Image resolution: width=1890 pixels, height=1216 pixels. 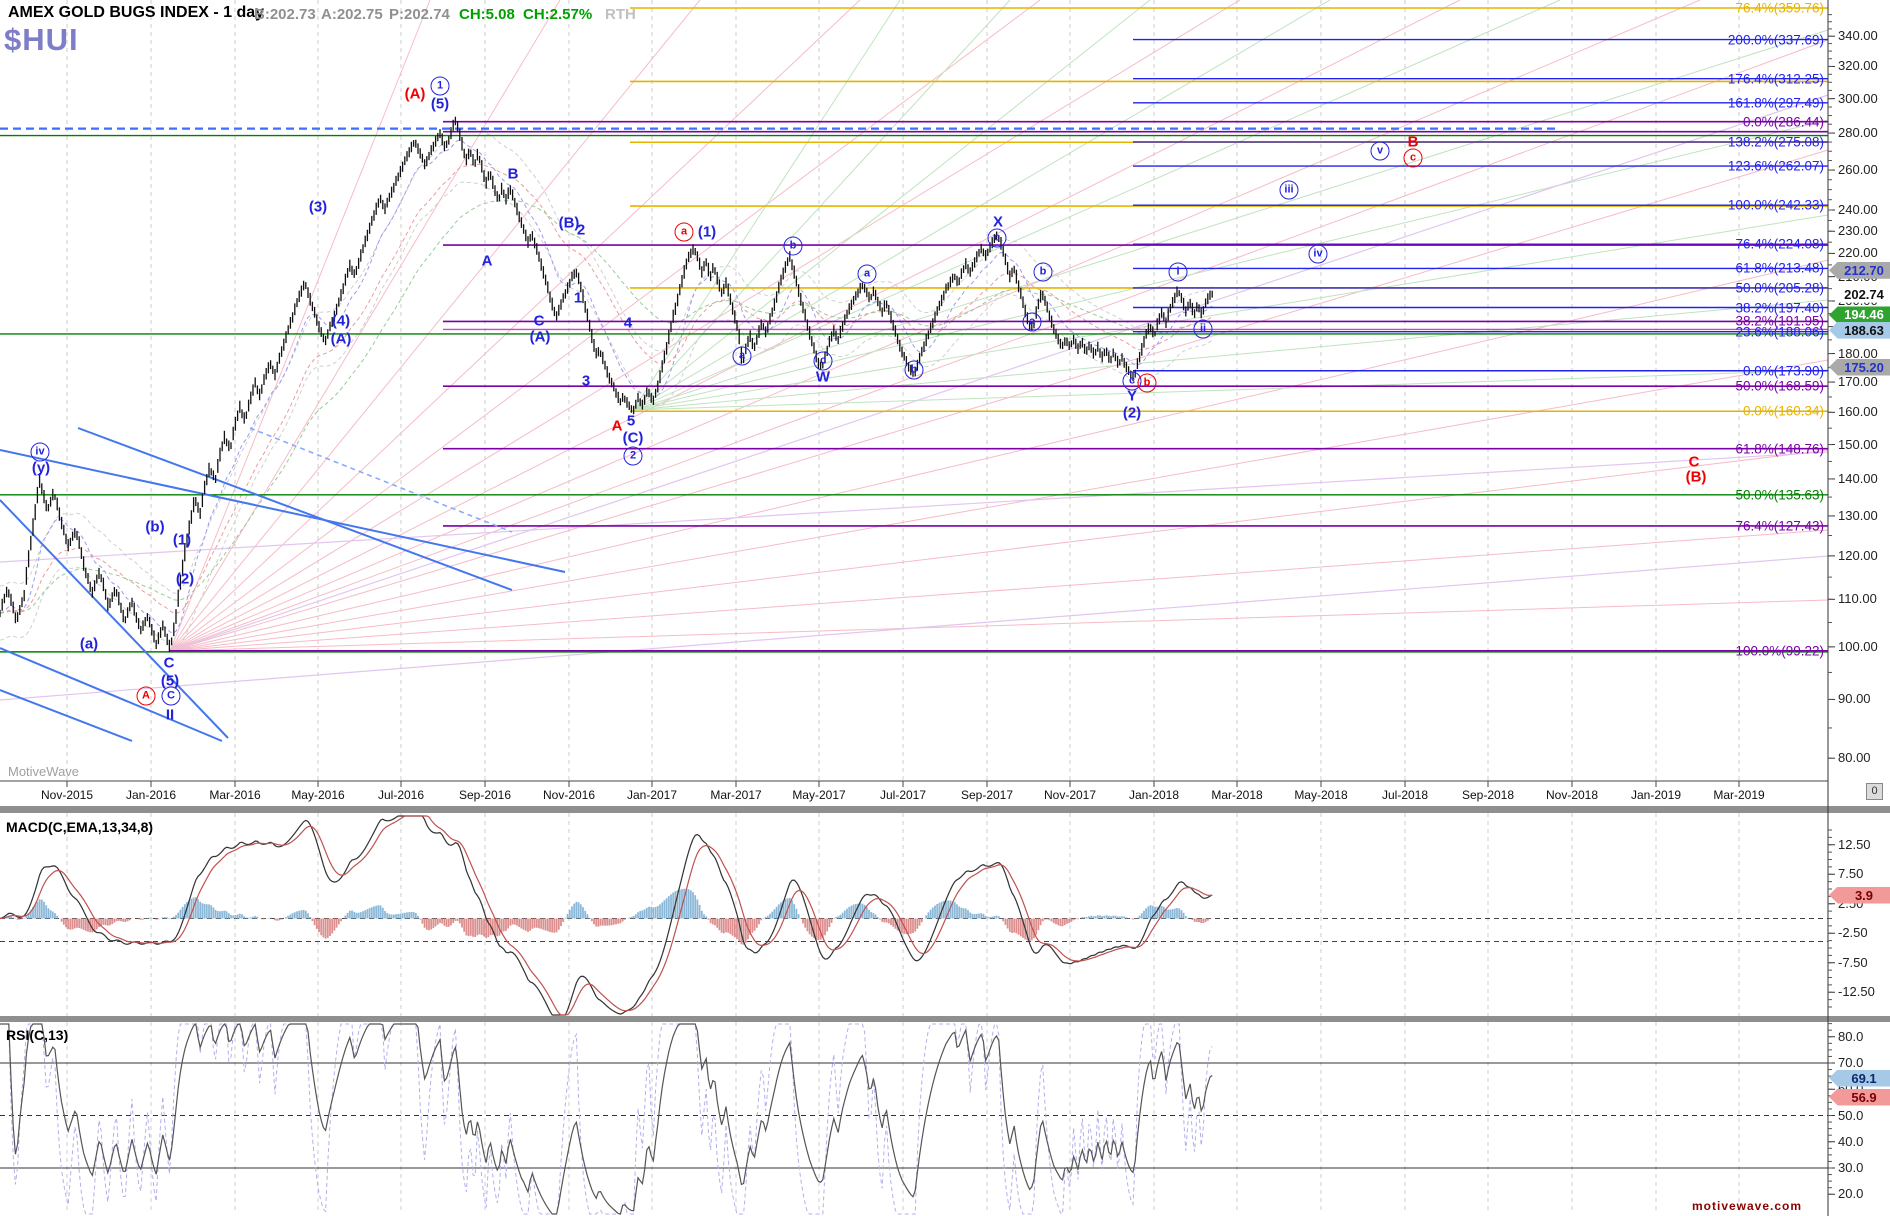 I want to click on bar-offset-badge: 0, so click(x=1874, y=791).